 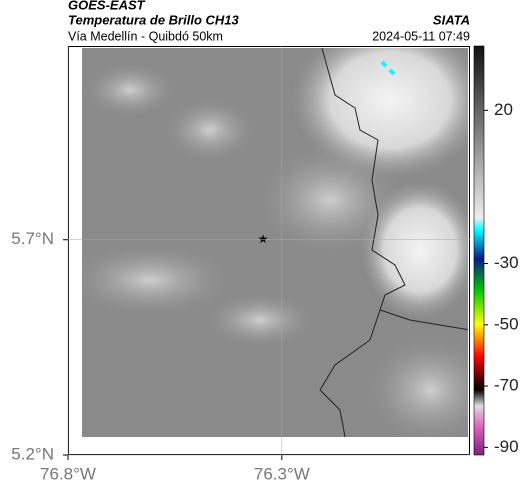 I want to click on colorbar-tick-label: -70, so click(x=506, y=385).